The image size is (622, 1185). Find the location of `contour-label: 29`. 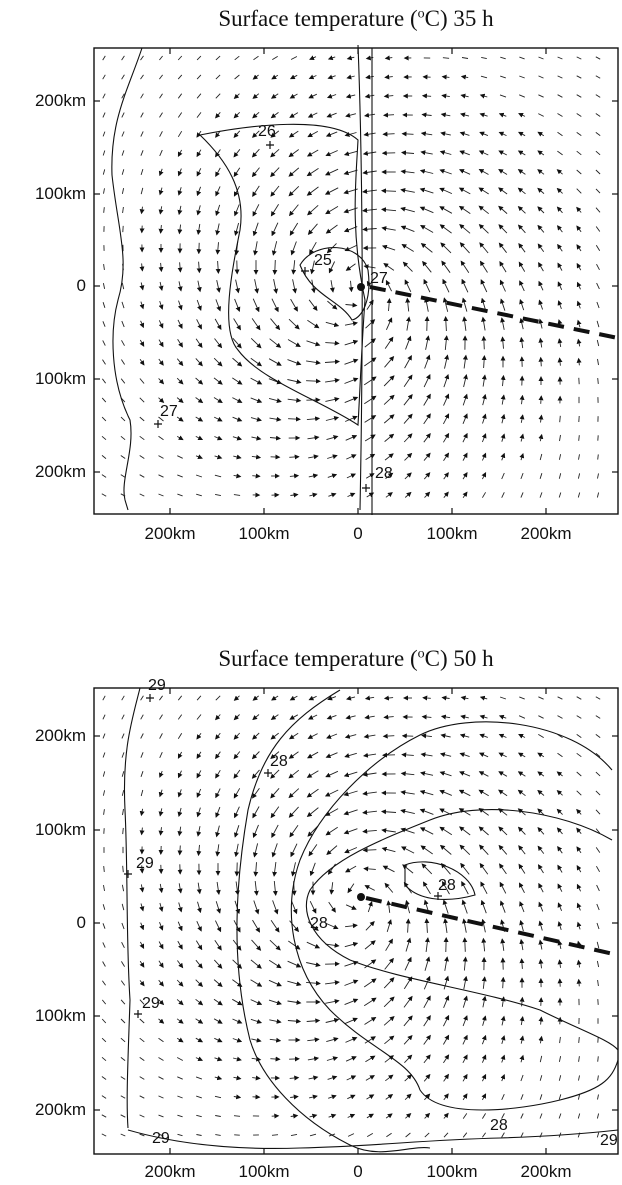

contour-label: 29 is located at coordinates (157, 685).